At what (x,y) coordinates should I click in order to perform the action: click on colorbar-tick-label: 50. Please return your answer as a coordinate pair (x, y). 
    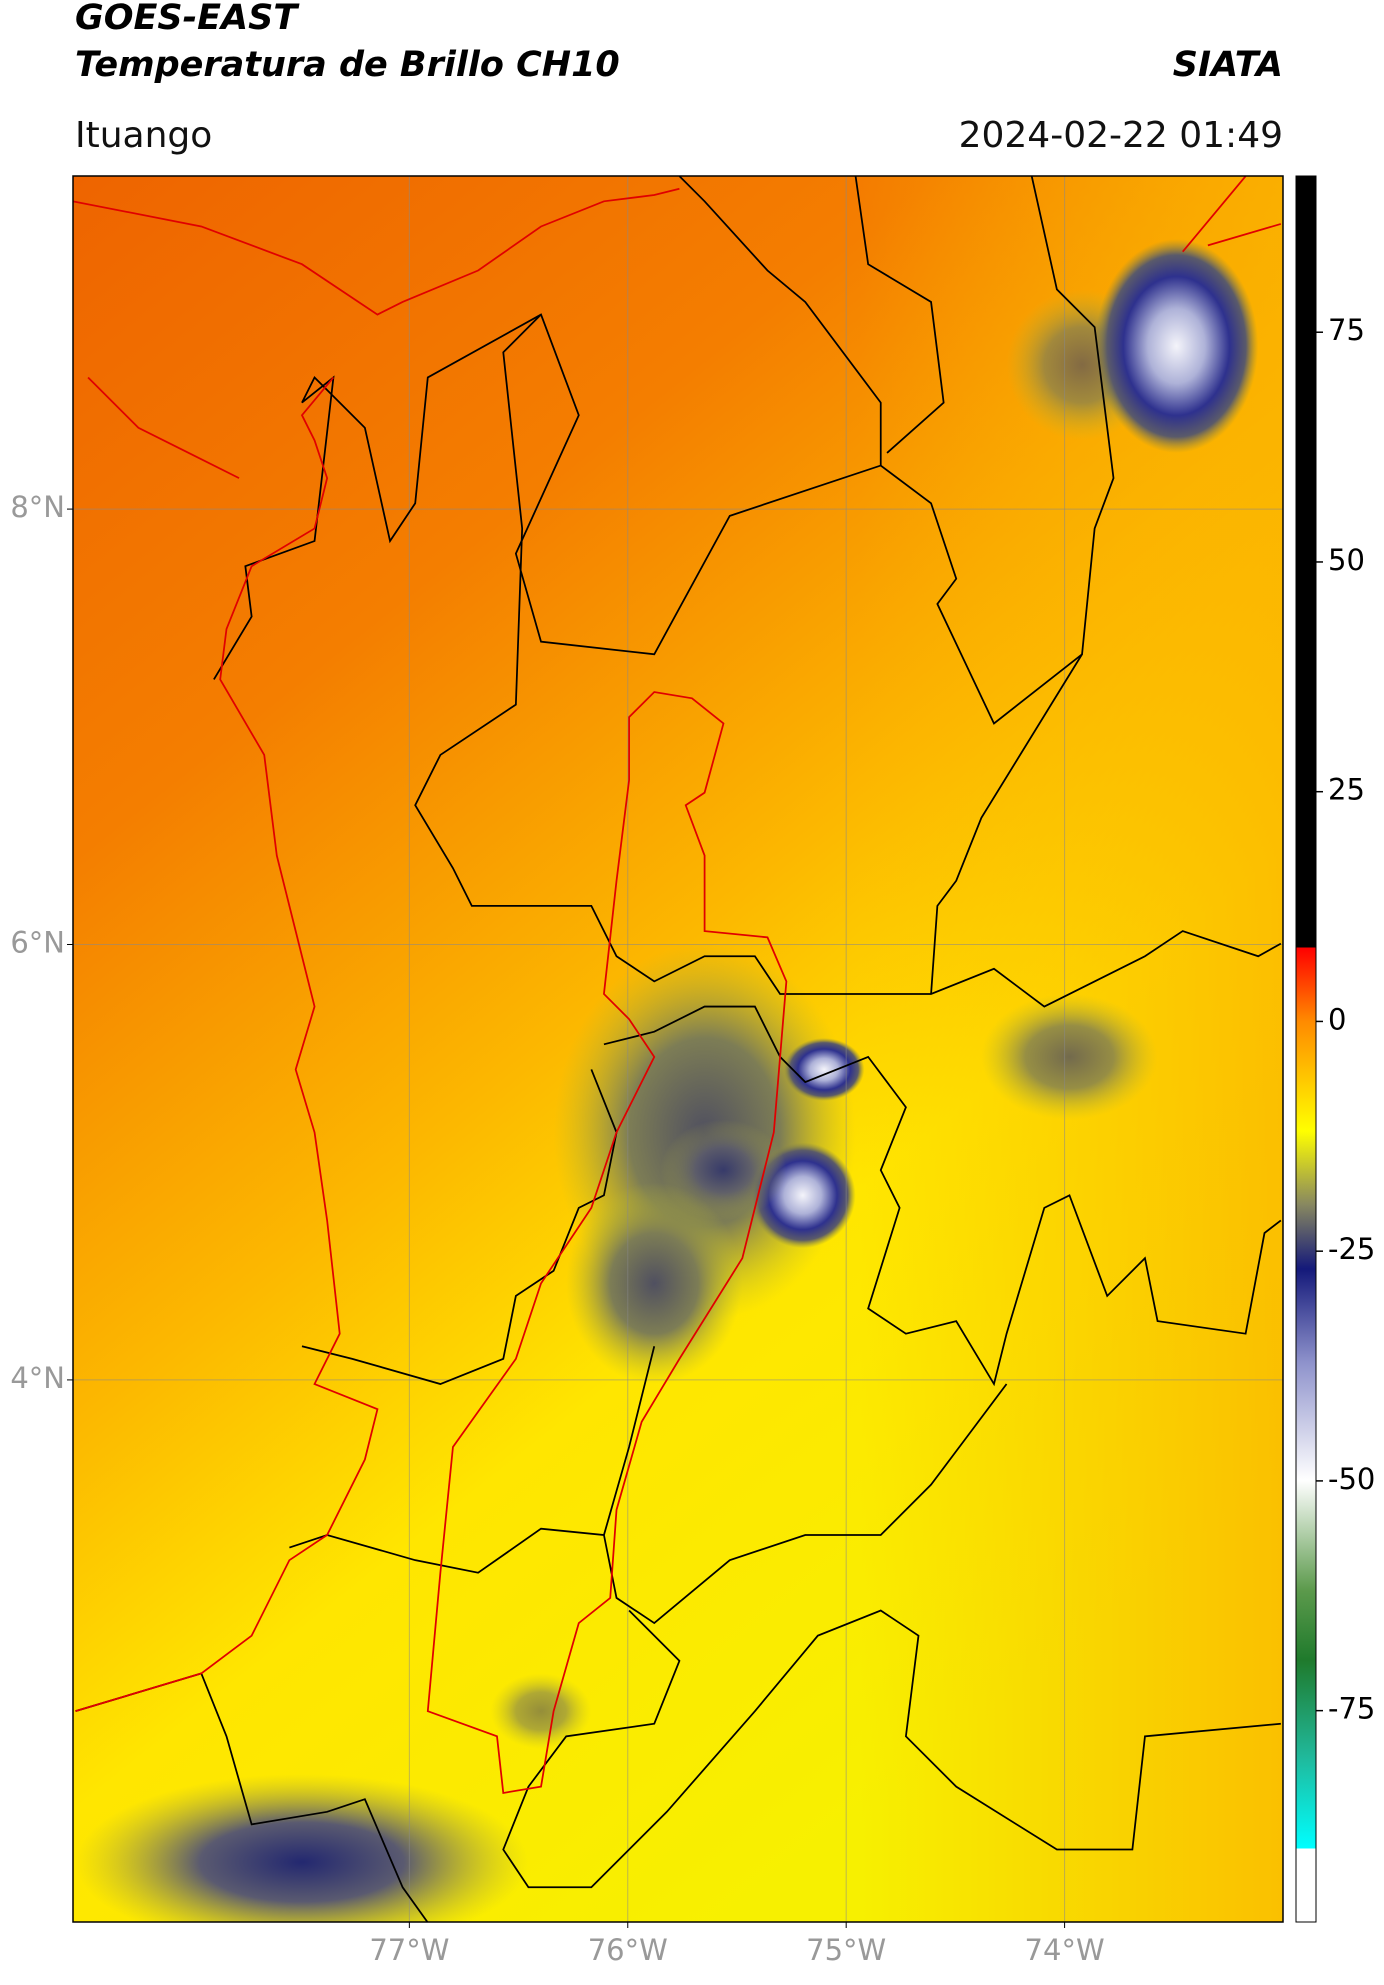
    Looking at the image, I should click on (1346, 560).